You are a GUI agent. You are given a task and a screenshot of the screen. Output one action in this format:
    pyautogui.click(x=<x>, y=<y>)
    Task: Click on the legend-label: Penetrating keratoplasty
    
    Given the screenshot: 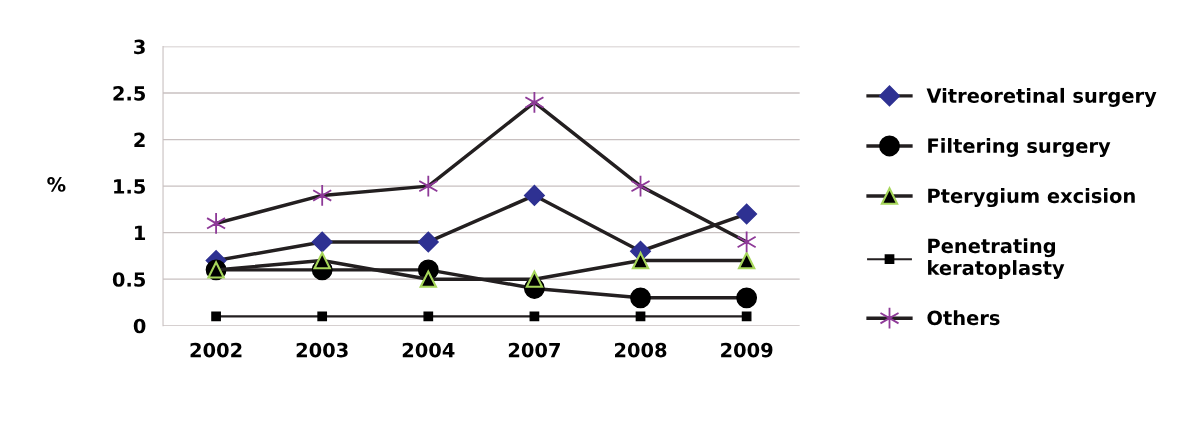 What is the action you would take?
    pyautogui.click(x=996, y=259)
    